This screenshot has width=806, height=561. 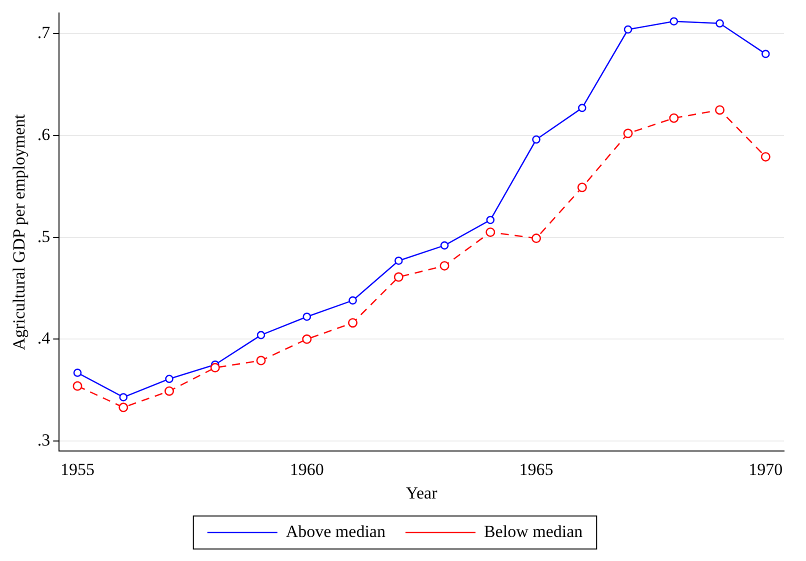 What do you see at coordinates (422, 492) in the screenshot?
I see `x-axis-title: Year` at bounding box center [422, 492].